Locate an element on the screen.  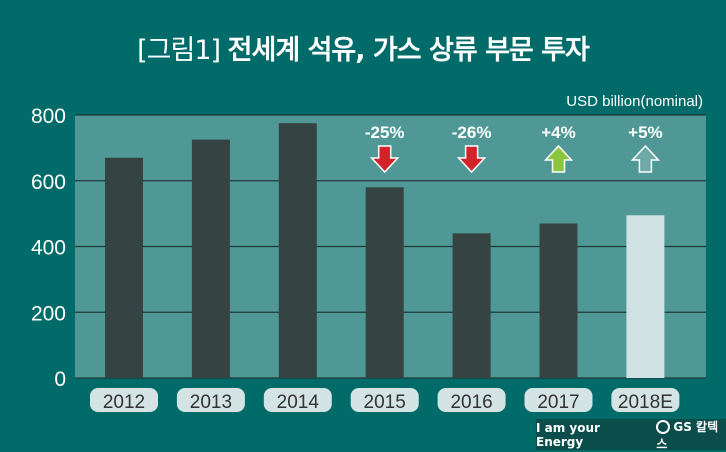
change-label: -25% is located at coordinates (385, 132).